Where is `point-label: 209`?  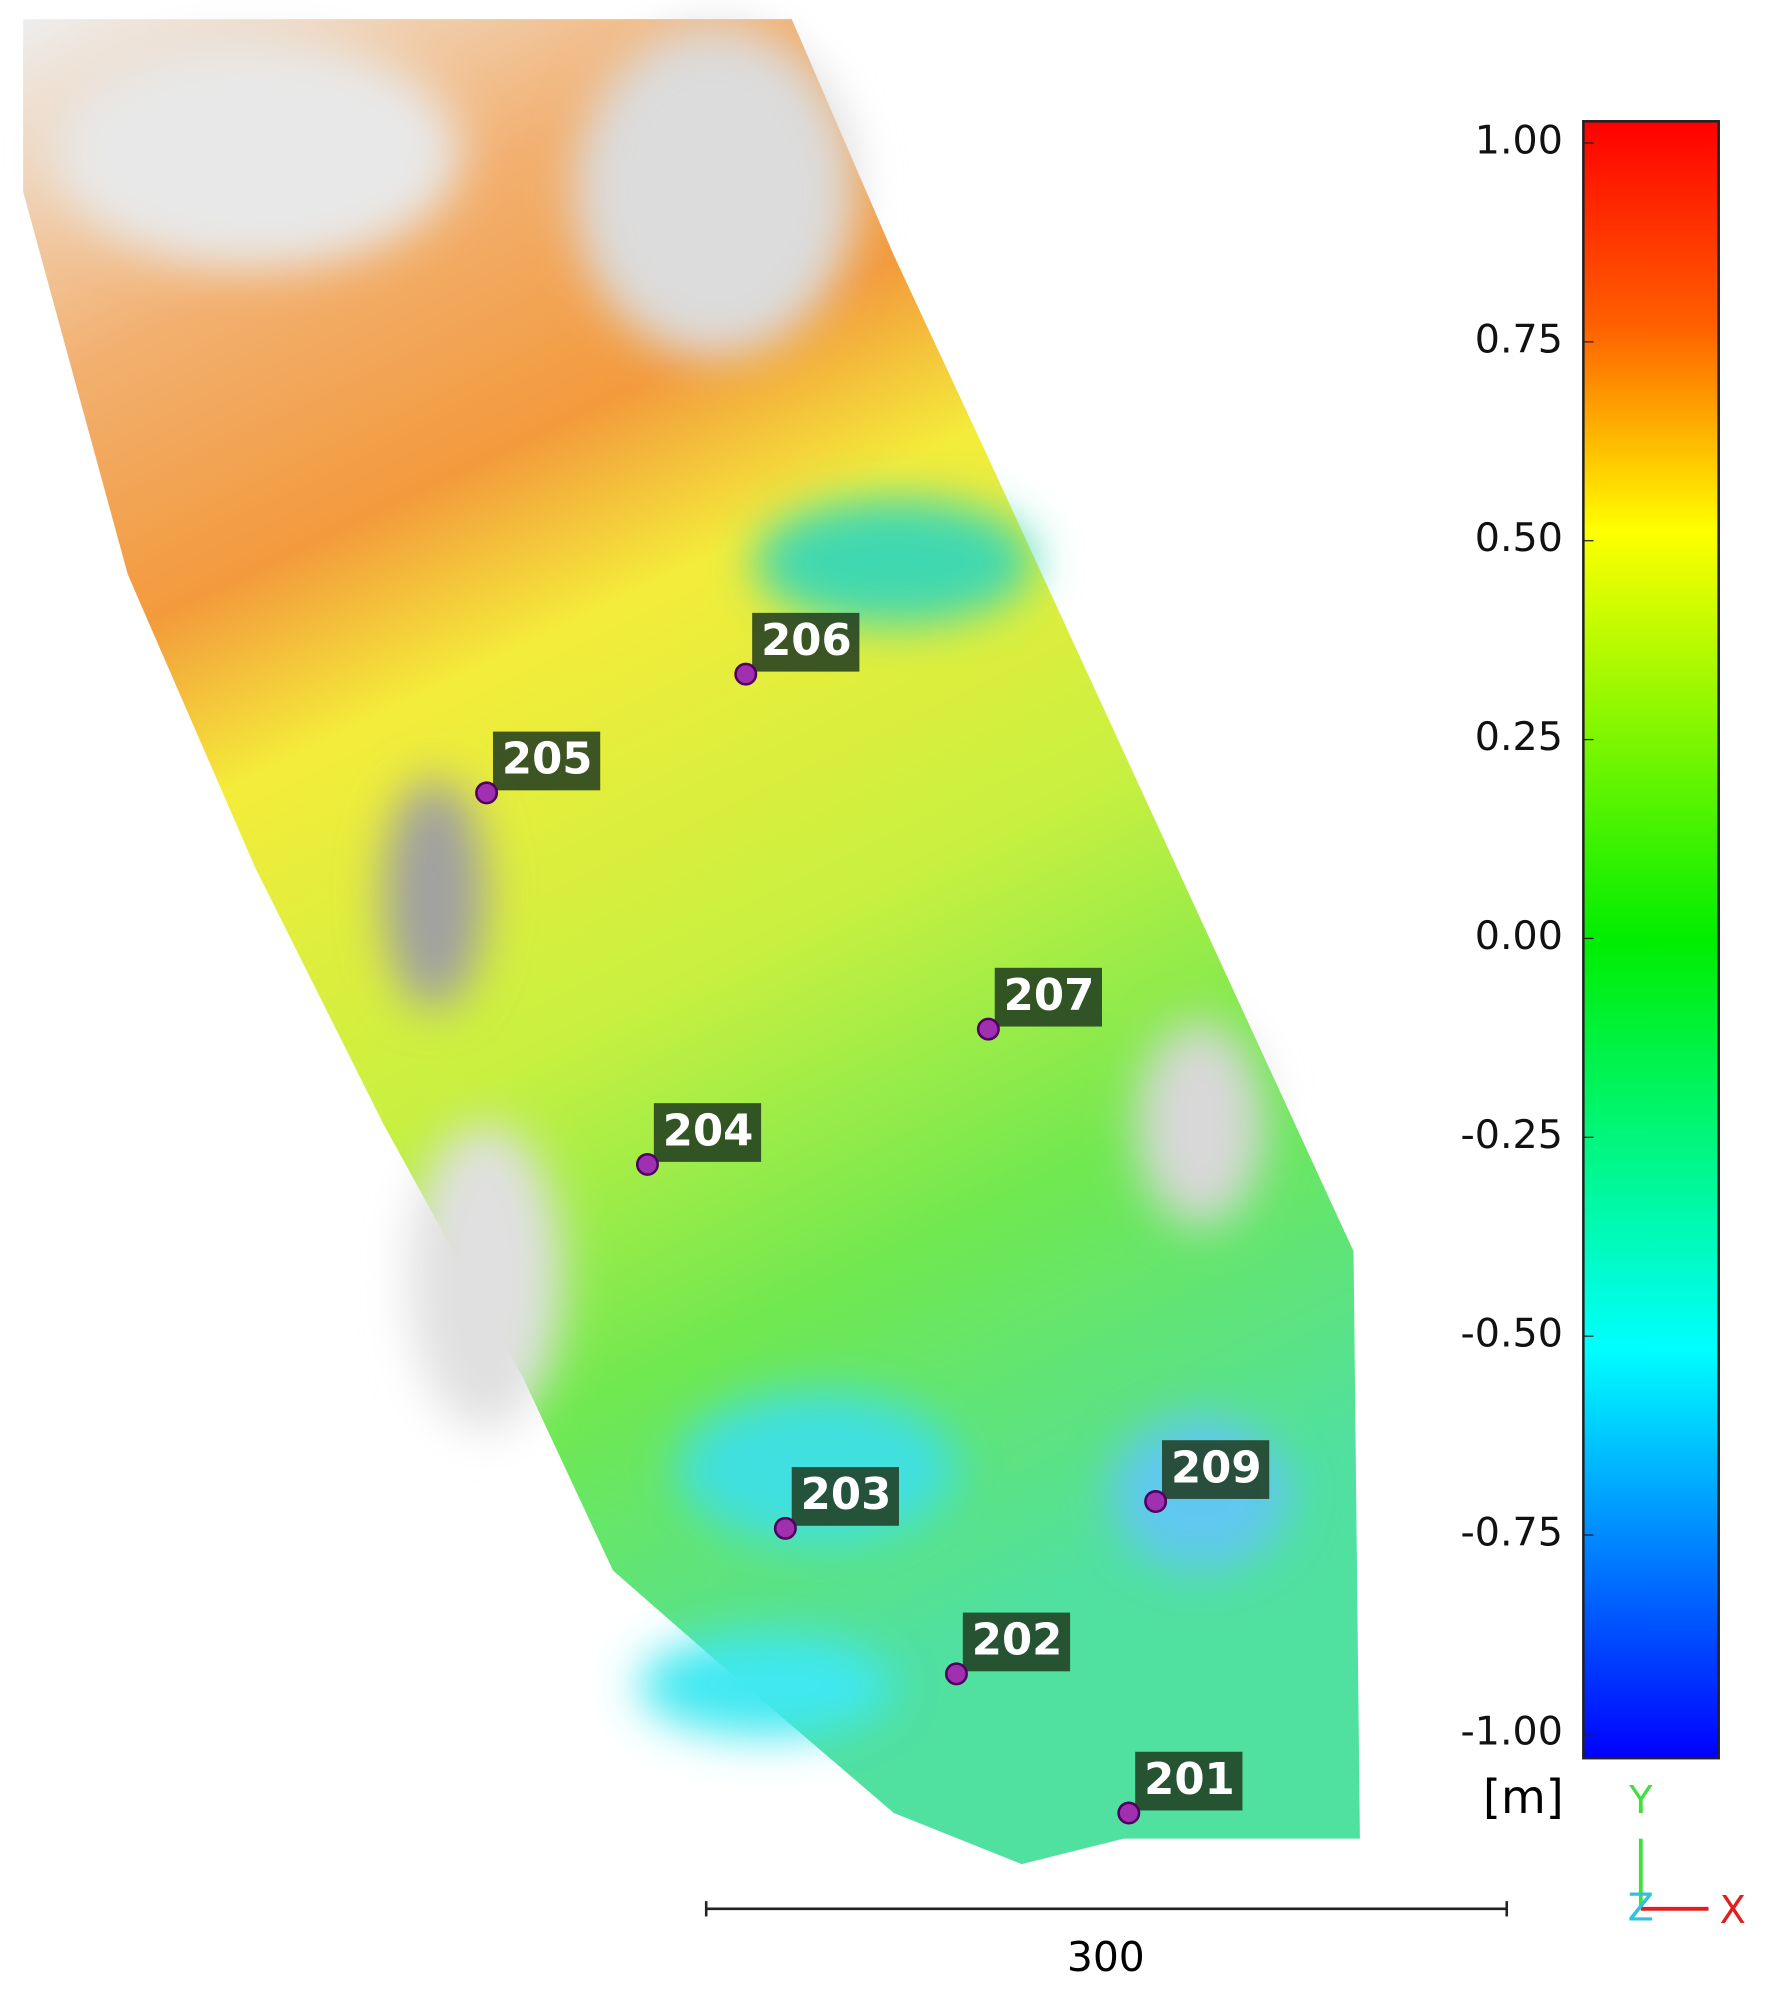
point-label: 209 is located at coordinates (1216, 1468).